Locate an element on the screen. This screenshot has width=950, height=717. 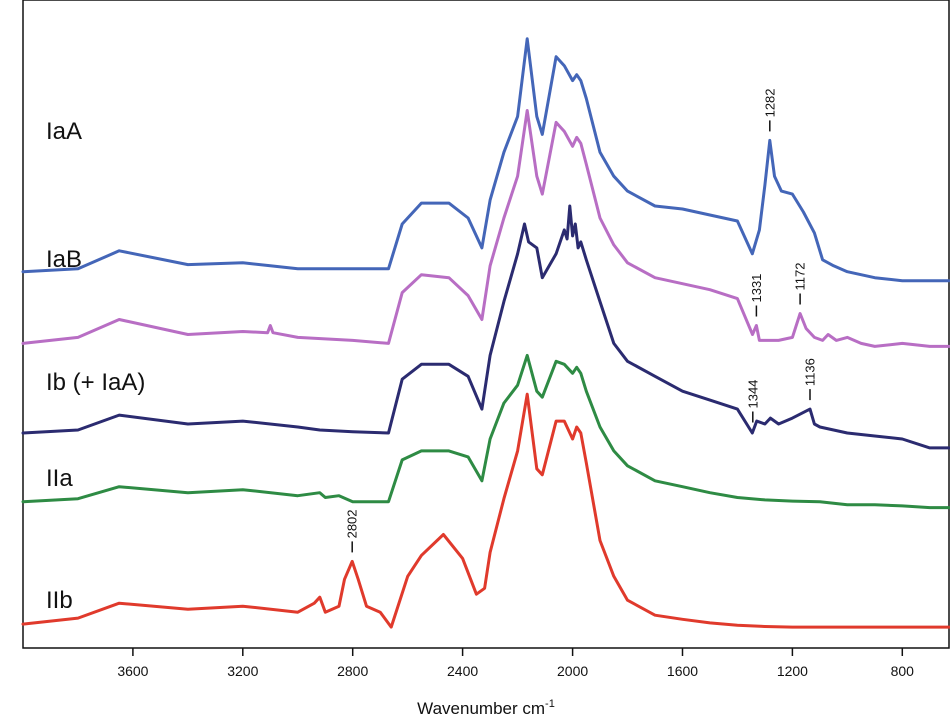
series-label-iaa: IaA is located at coordinates (64, 131).